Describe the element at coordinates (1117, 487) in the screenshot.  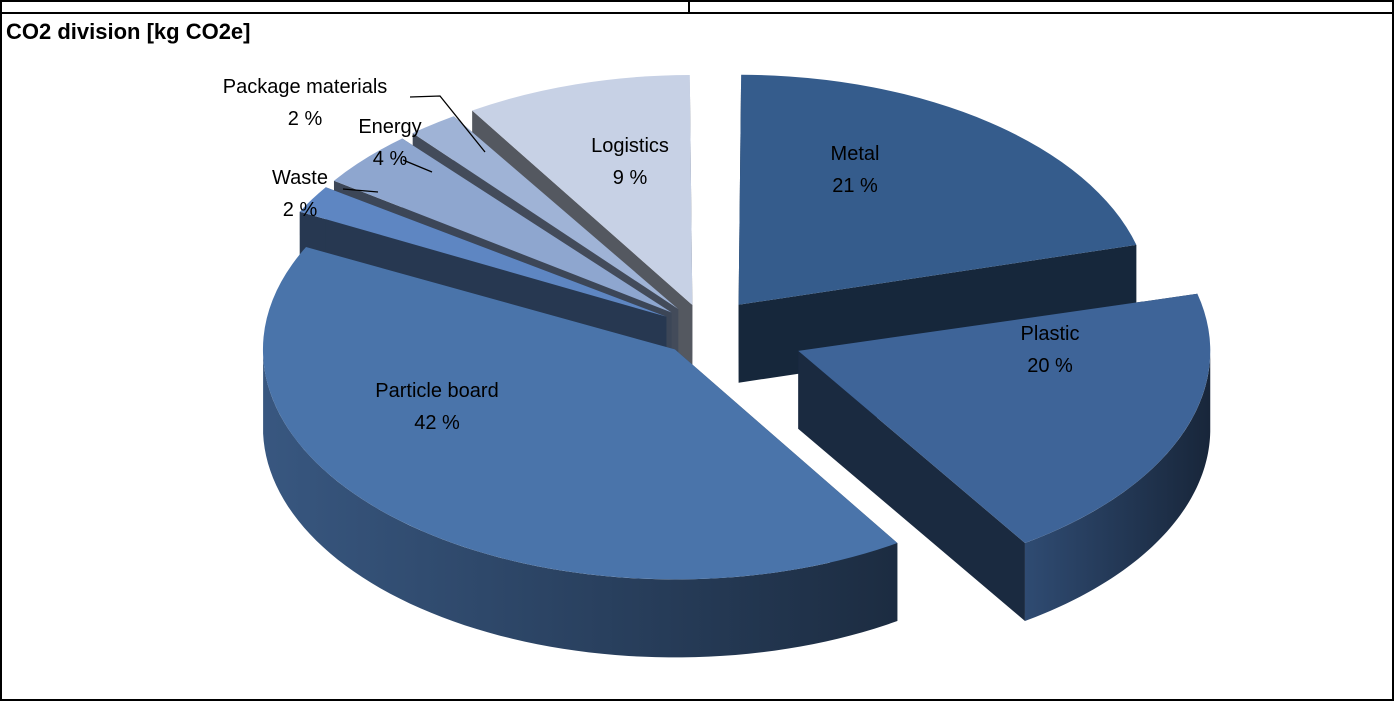
I see `slice-wall` at that location.